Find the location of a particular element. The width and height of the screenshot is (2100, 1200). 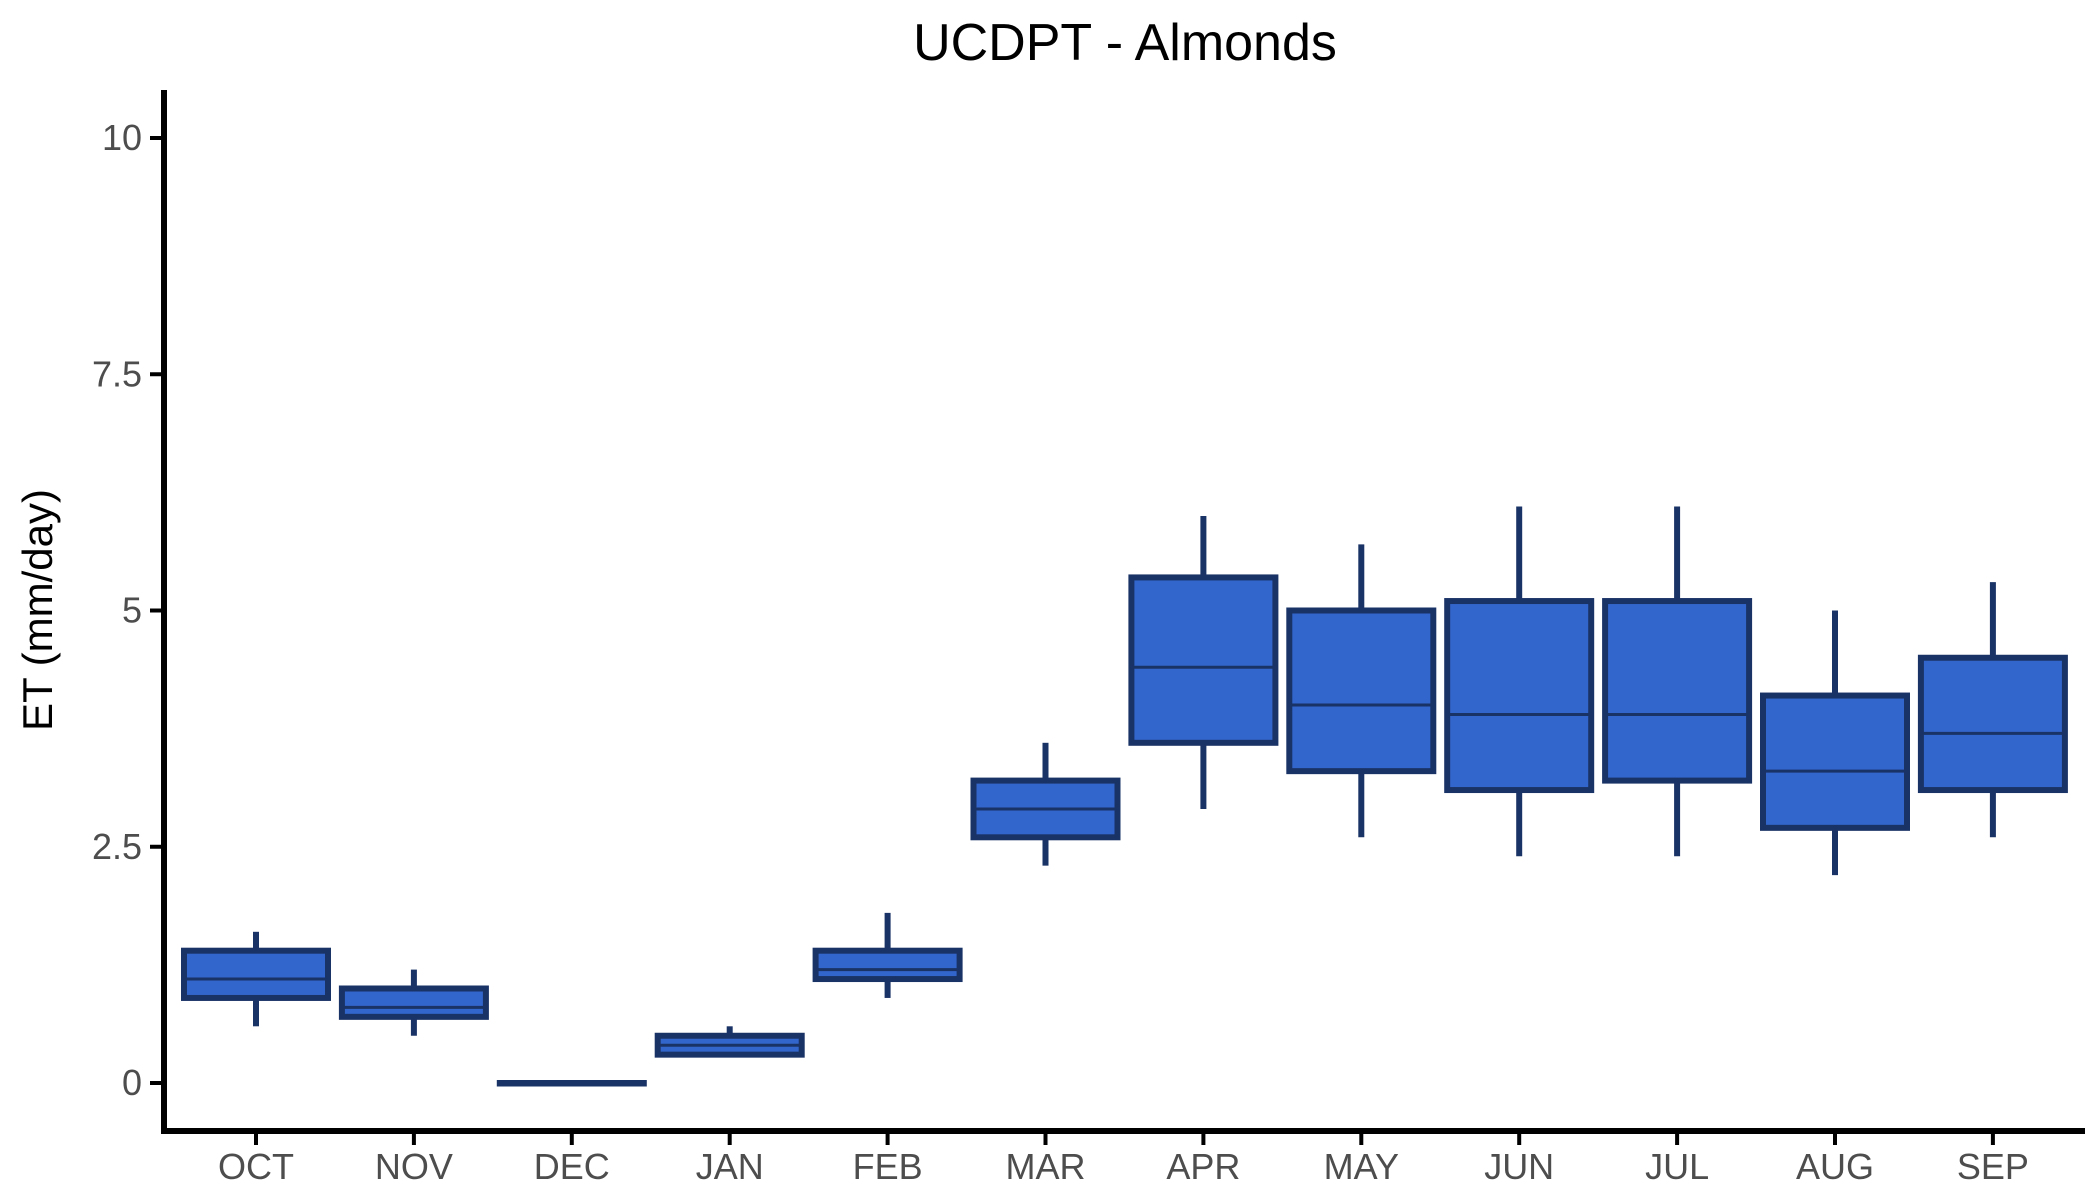

x-tick-label: MAR is located at coordinates (1046, 1166).